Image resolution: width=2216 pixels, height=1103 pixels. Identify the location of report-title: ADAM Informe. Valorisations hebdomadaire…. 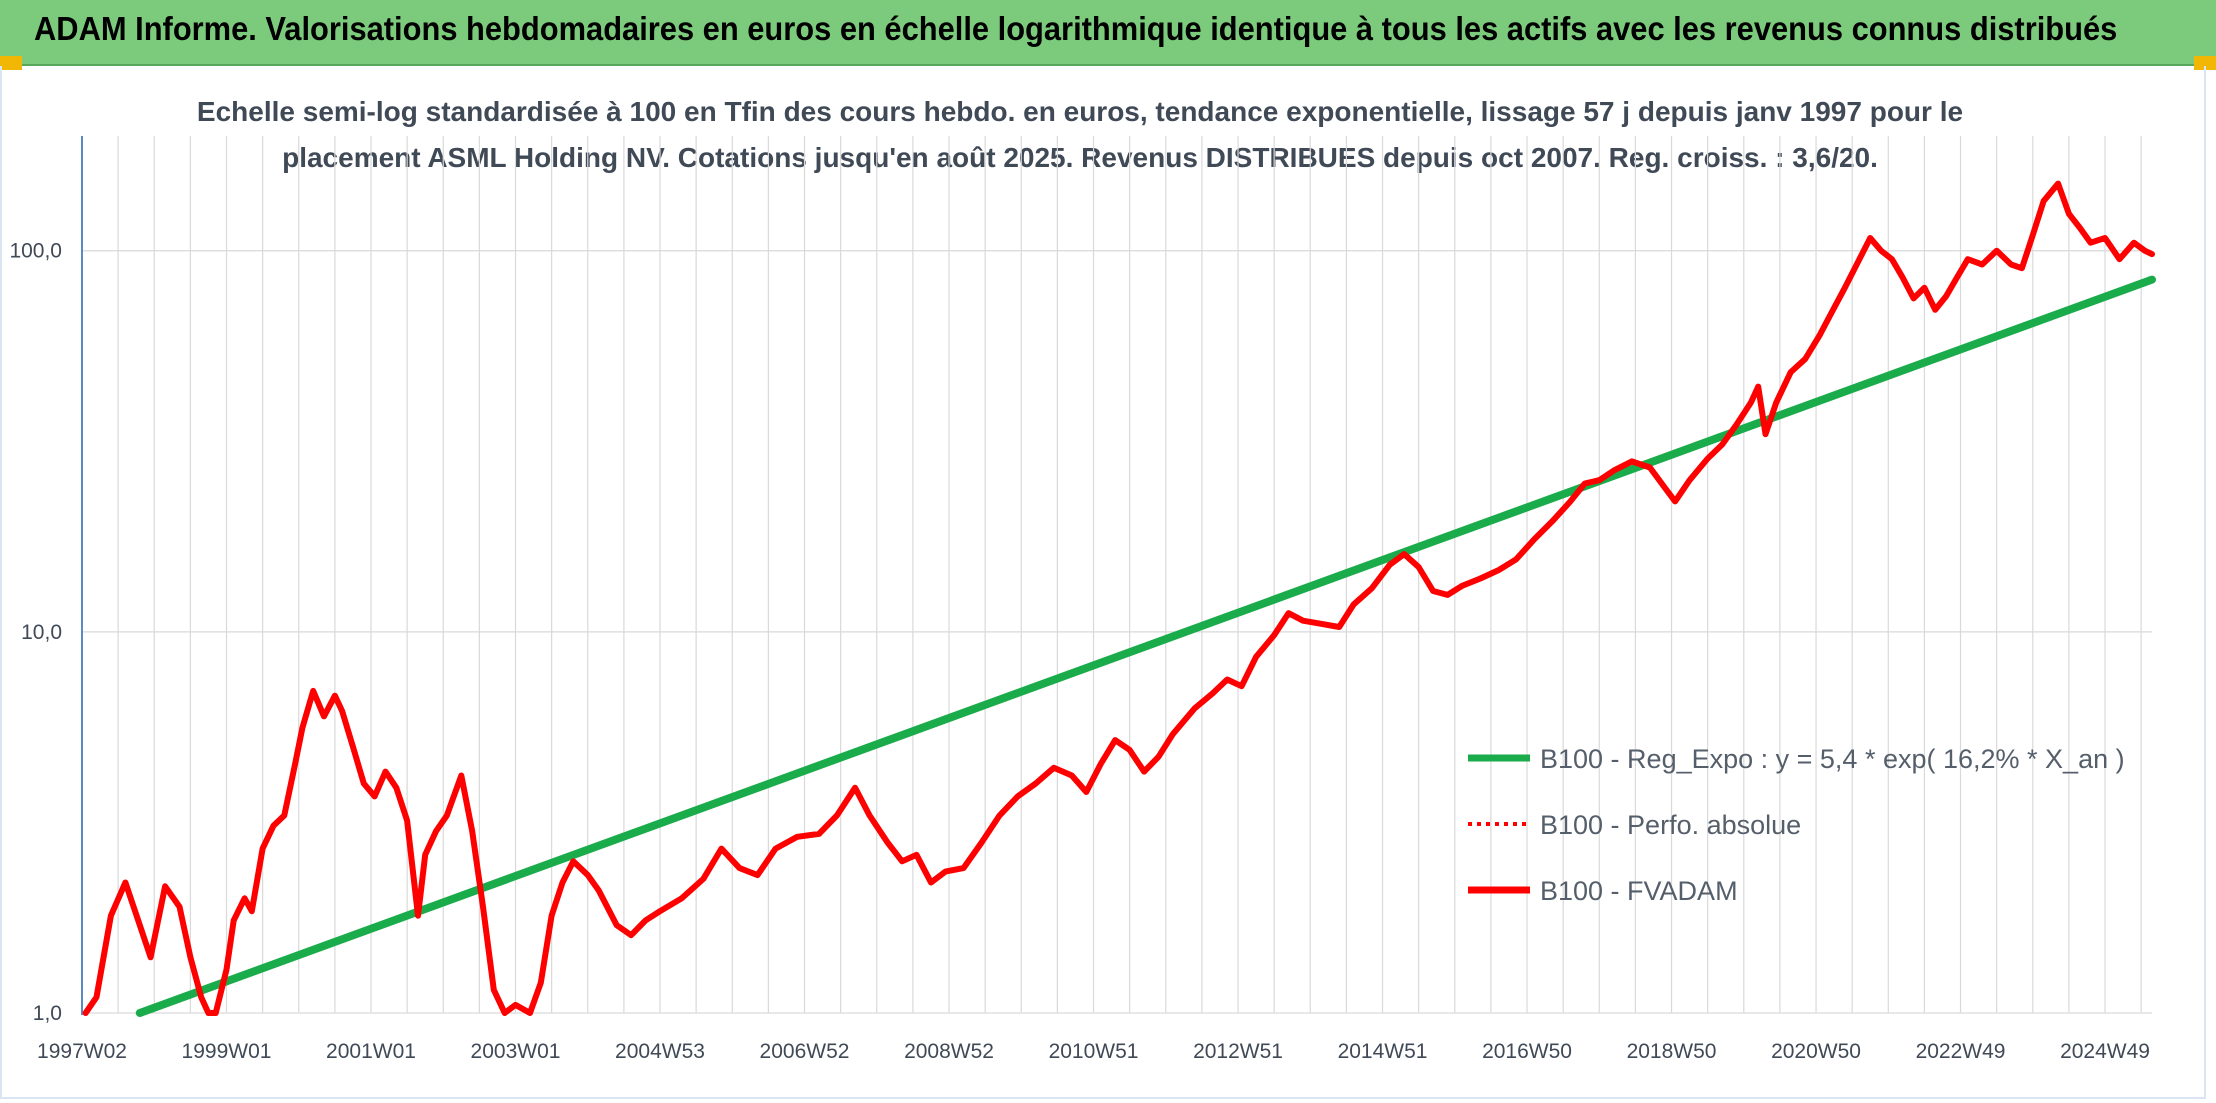
(1076, 28).